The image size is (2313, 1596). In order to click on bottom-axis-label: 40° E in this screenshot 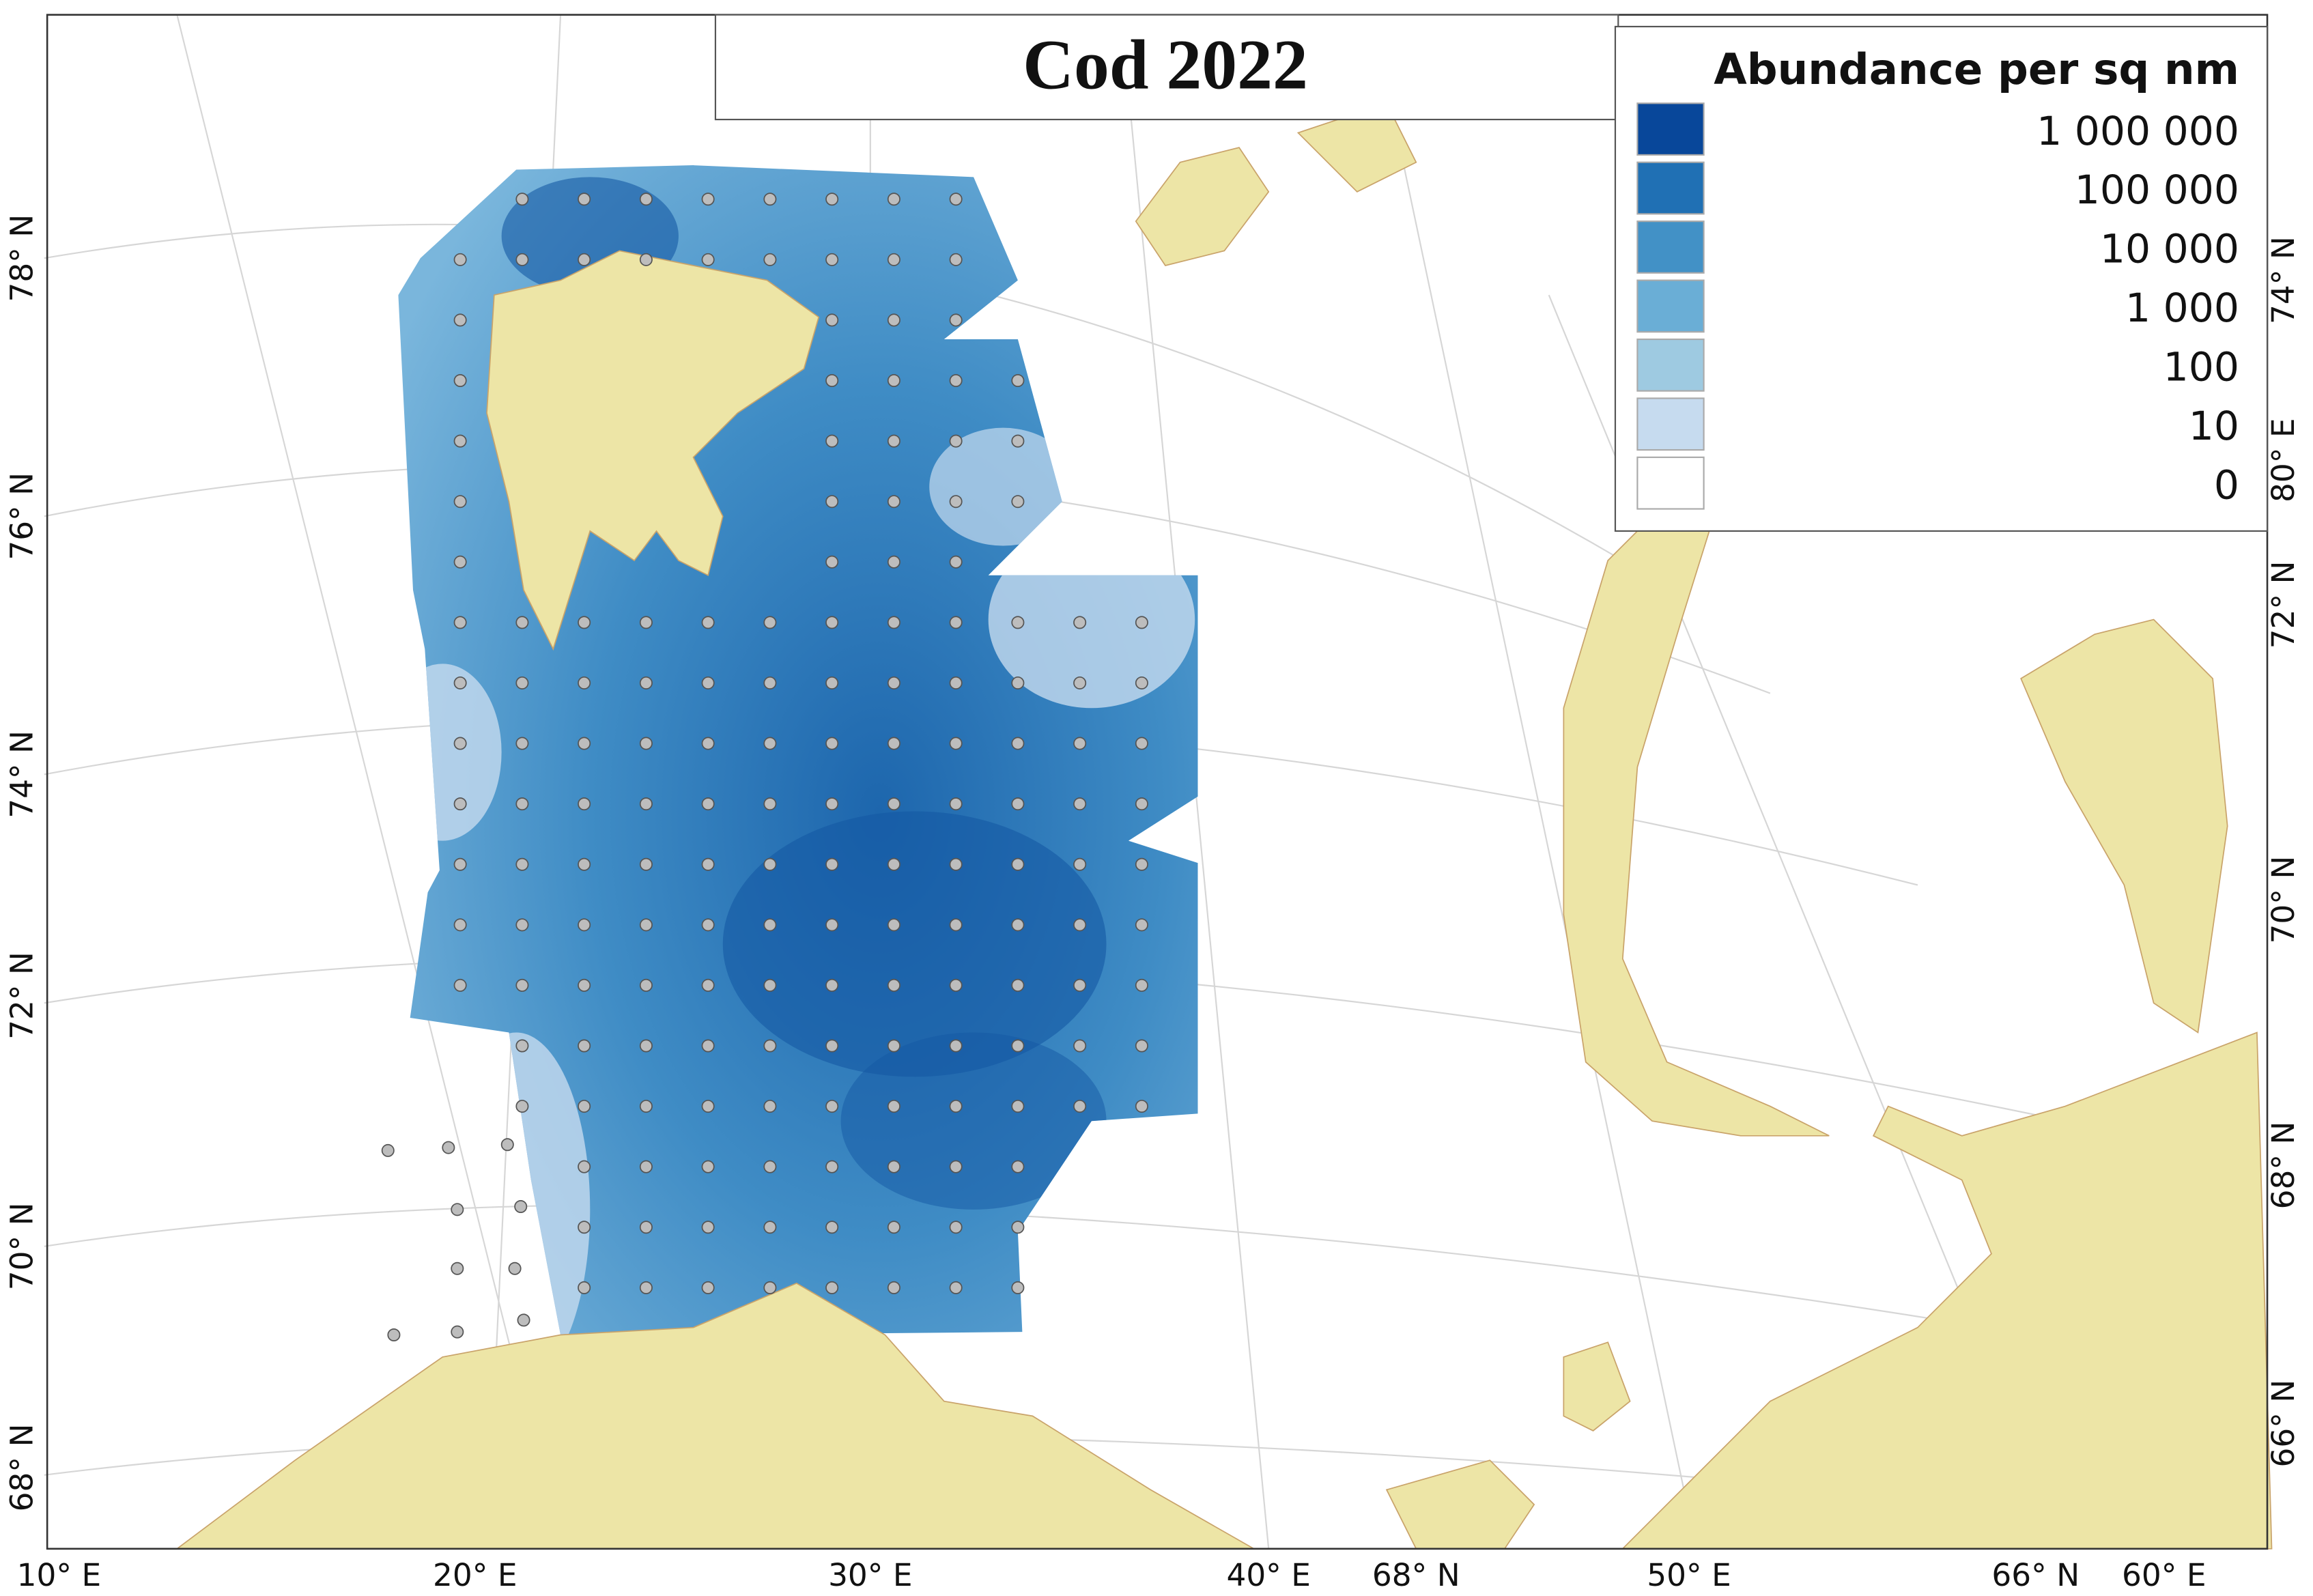, I will do `click(1268, 1575)`.